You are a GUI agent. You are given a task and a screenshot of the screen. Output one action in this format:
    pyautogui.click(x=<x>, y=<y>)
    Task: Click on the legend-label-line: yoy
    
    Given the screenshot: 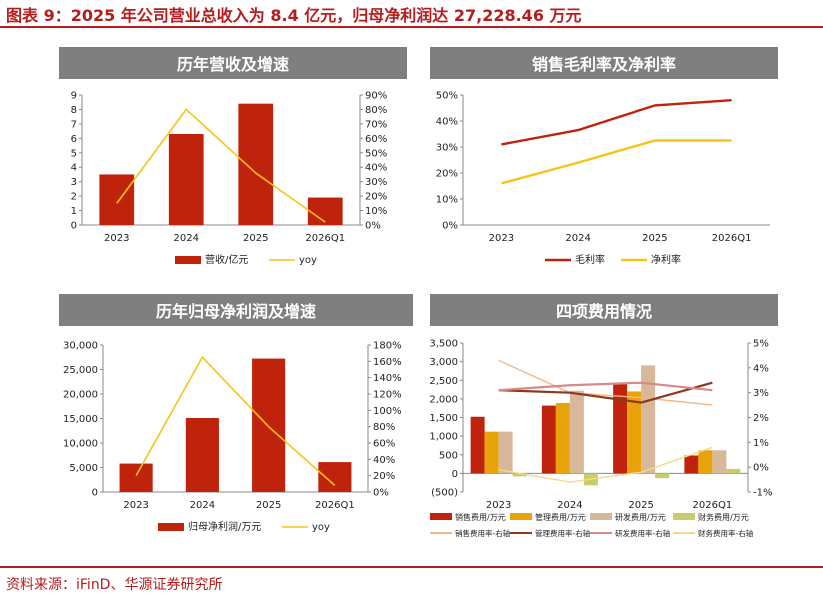 What is the action you would take?
    pyautogui.click(x=321, y=527)
    